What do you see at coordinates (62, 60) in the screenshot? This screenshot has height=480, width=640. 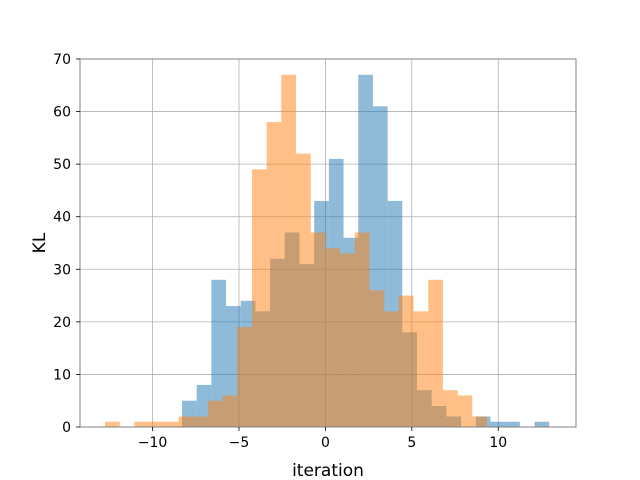 I see `y-tick-label: 70` at bounding box center [62, 60].